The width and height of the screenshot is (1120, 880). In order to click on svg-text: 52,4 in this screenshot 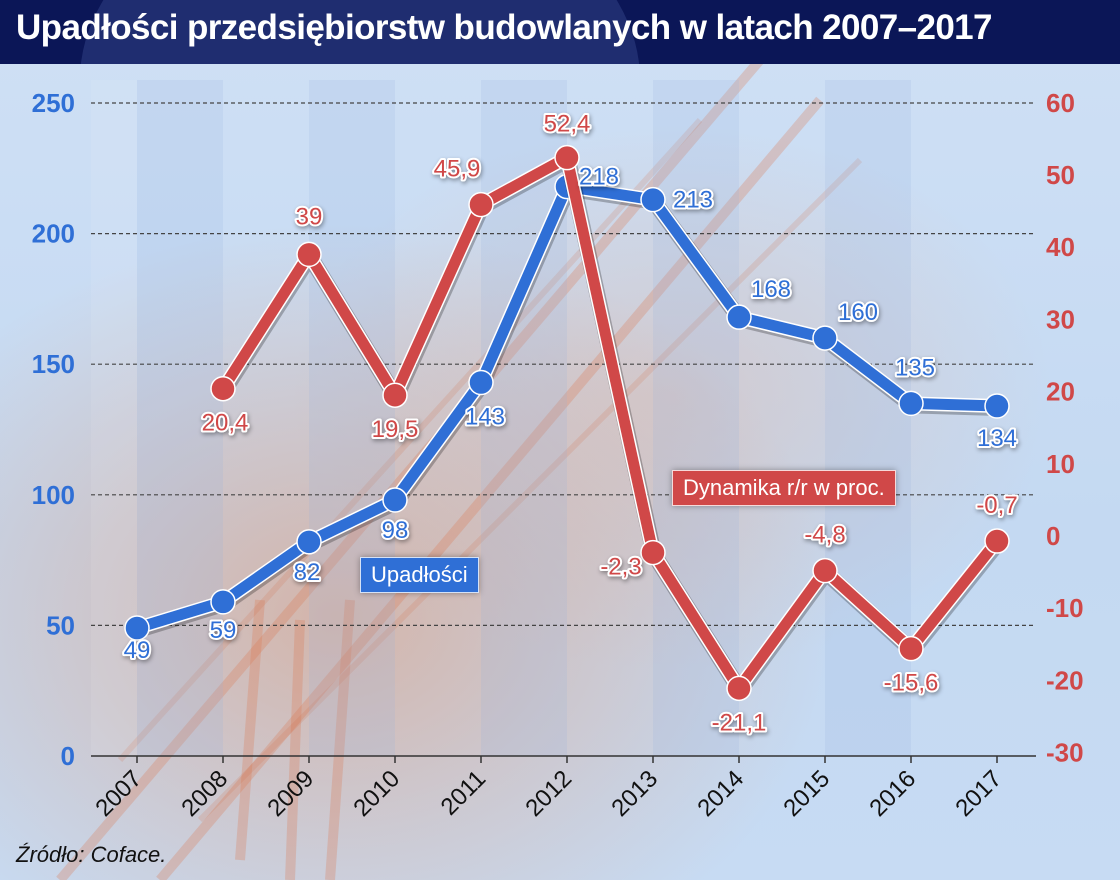, I will do `click(567, 124)`.